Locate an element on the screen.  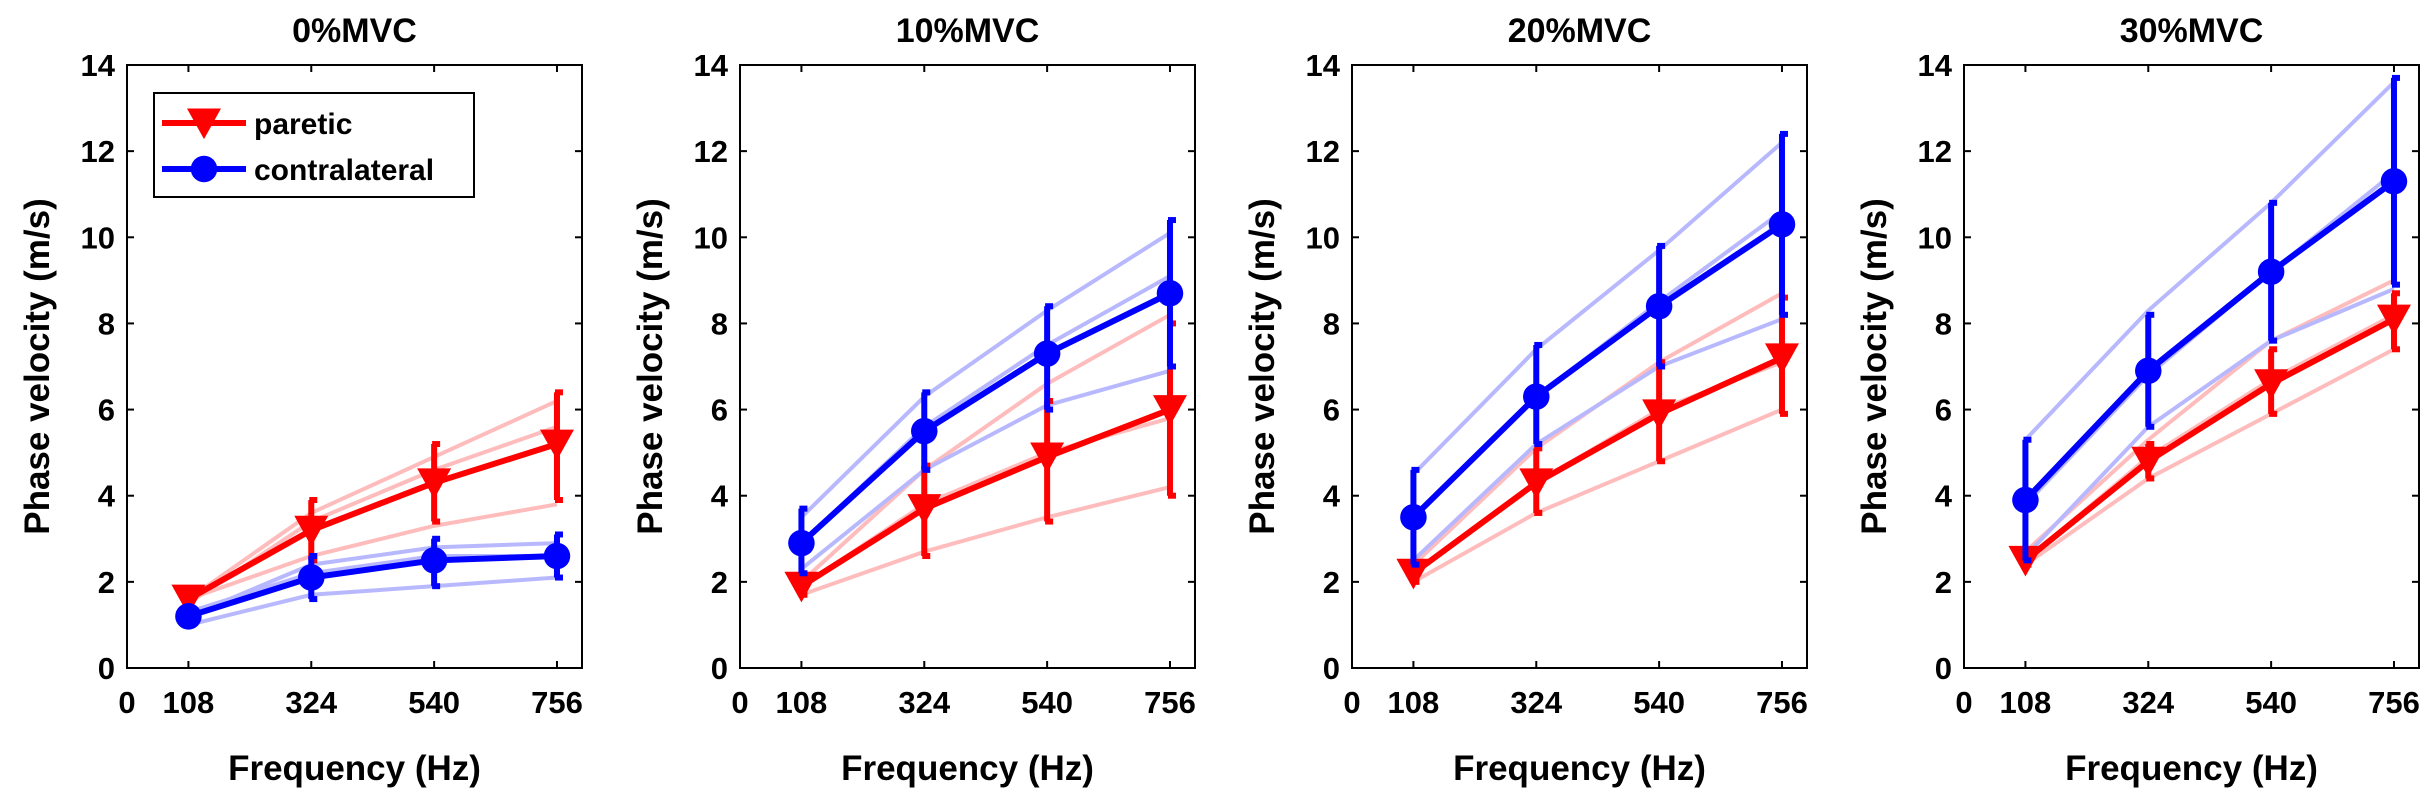
chart-title: 30%MVC is located at coordinates (2192, 31).